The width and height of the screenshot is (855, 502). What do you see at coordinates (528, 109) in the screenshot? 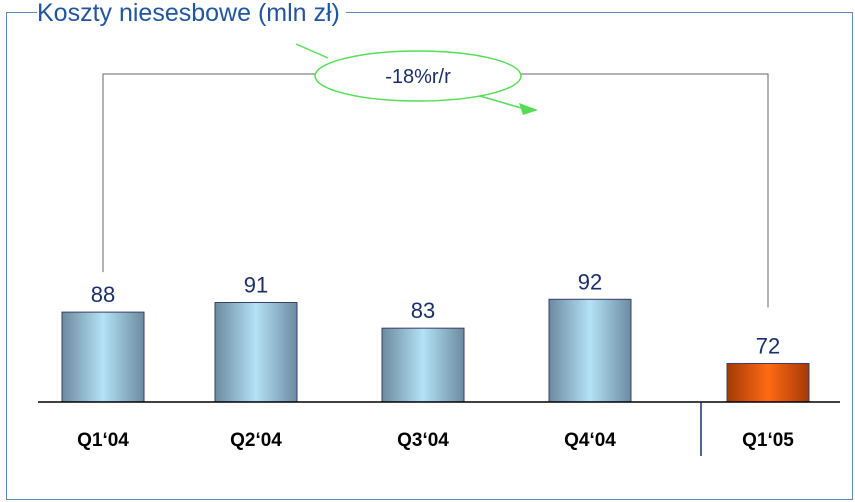
I see `arrow-head-icon` at bounding box center [528, 109].